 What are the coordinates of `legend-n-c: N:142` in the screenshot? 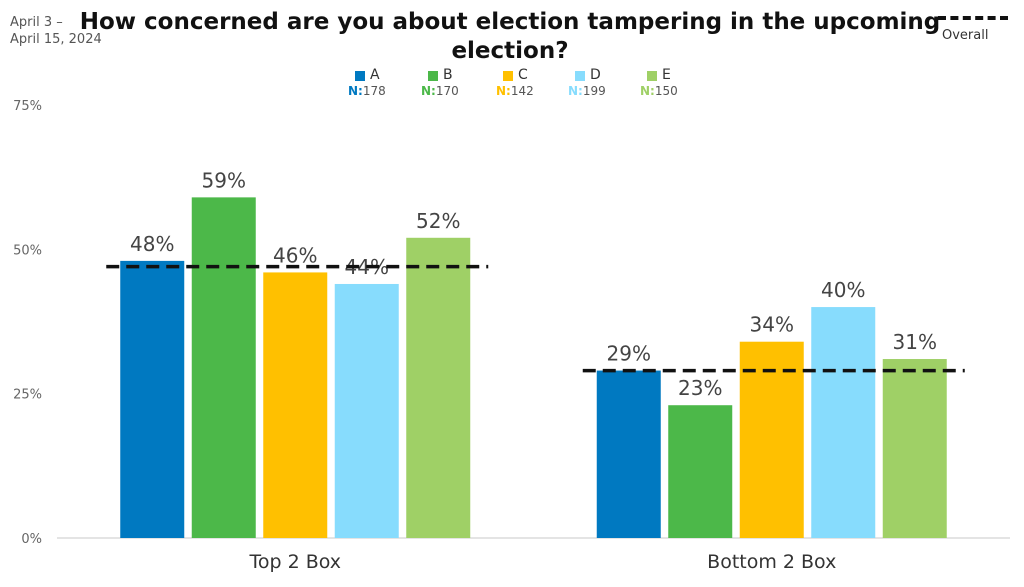 It's located at (515, 91).